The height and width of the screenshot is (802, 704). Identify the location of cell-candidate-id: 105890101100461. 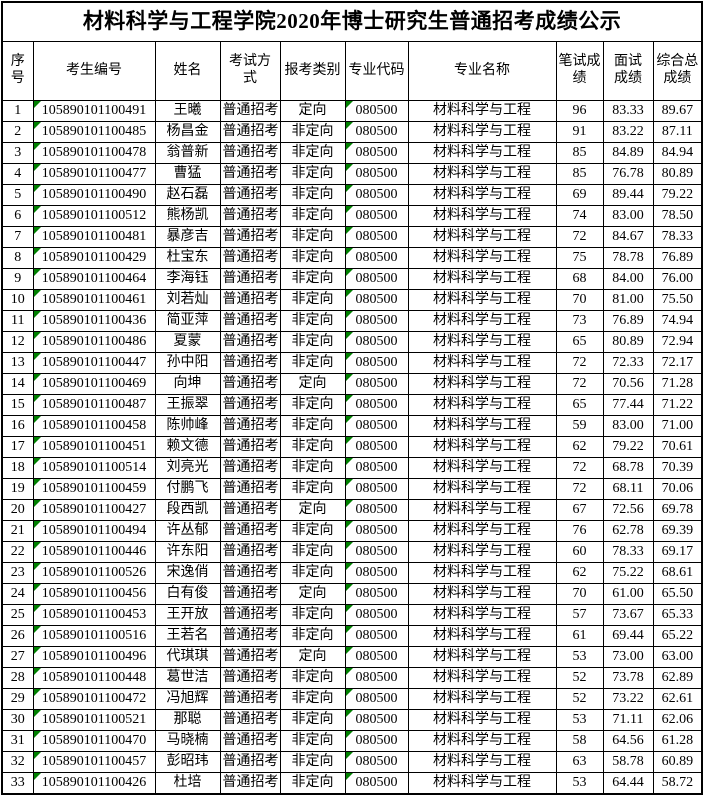
(94, 300).